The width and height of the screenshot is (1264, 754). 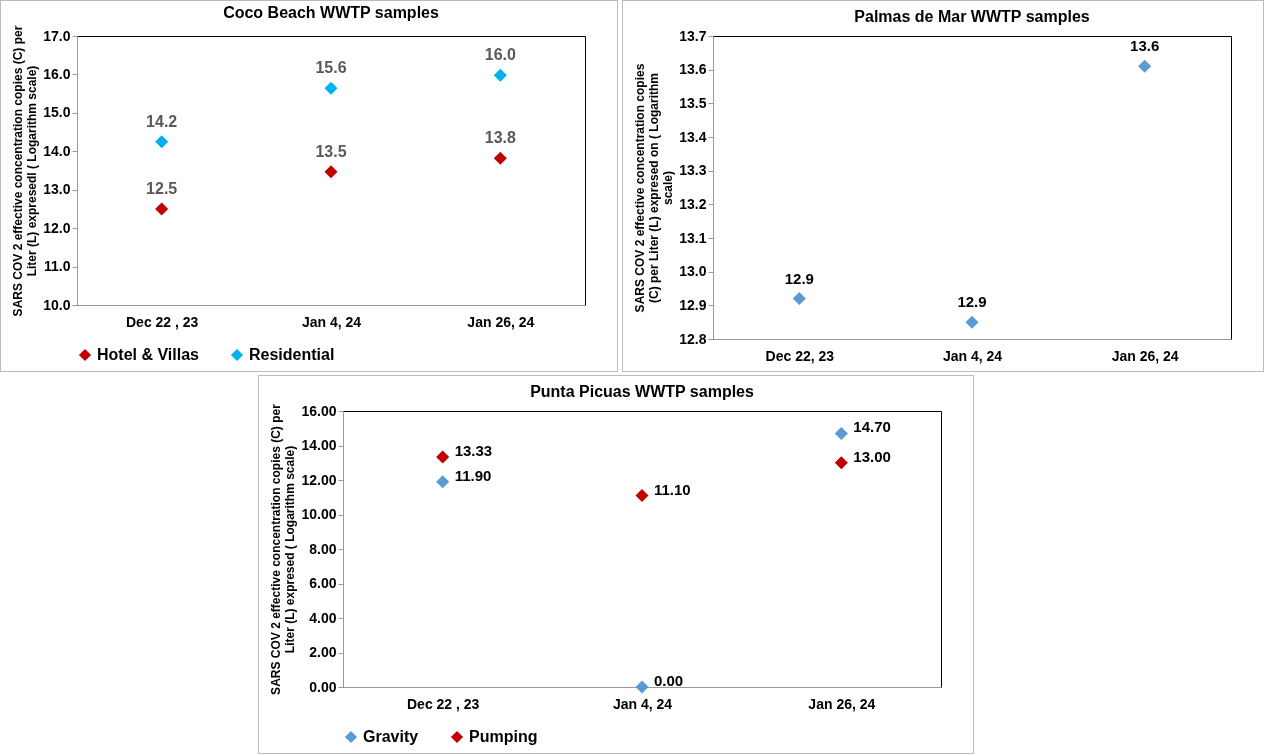 What do you see at coordinates (654, 188) in the screenshot?
I see `y-axis-title: SARS COV 2 effective concentration copies (C) per Liter (L) expresed on ( Logarithm scale)` at bounding box center [654, 188].